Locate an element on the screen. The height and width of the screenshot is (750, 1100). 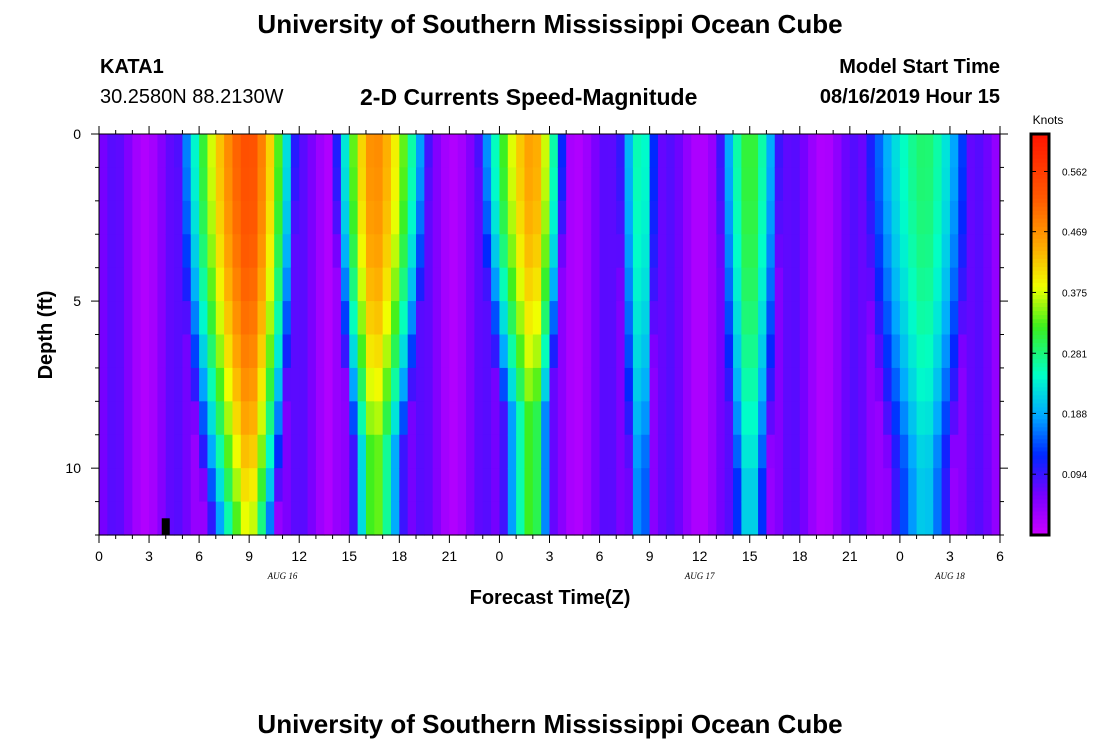
date-label: AUG 18 is located at coordinates (949, 576).